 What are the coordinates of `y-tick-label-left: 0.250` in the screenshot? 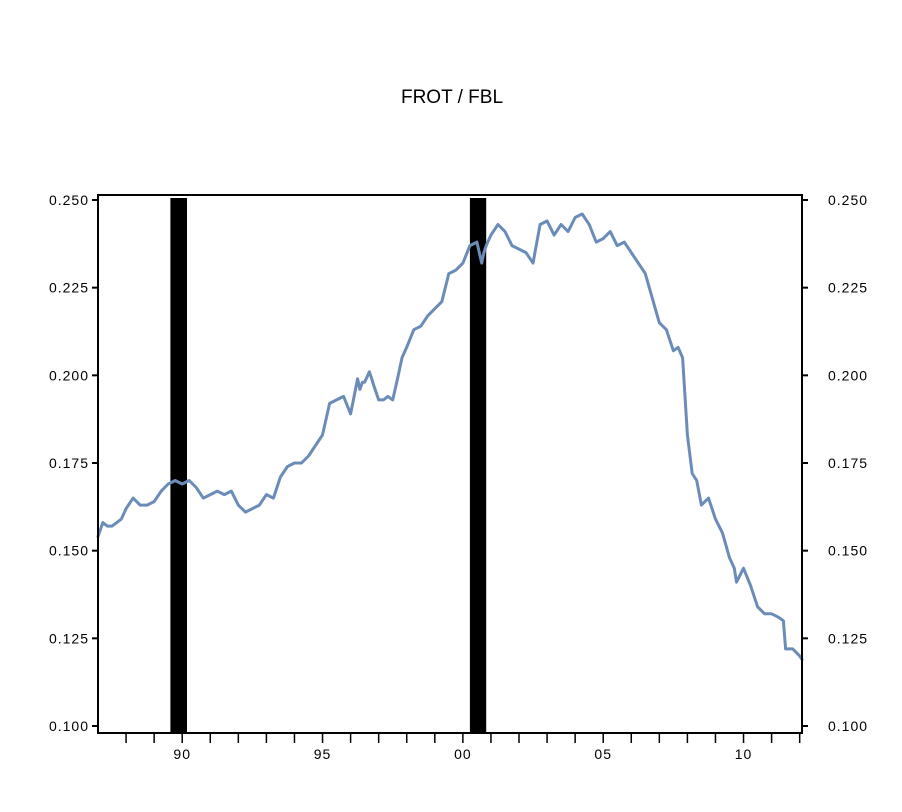 It's located at (69, 200).